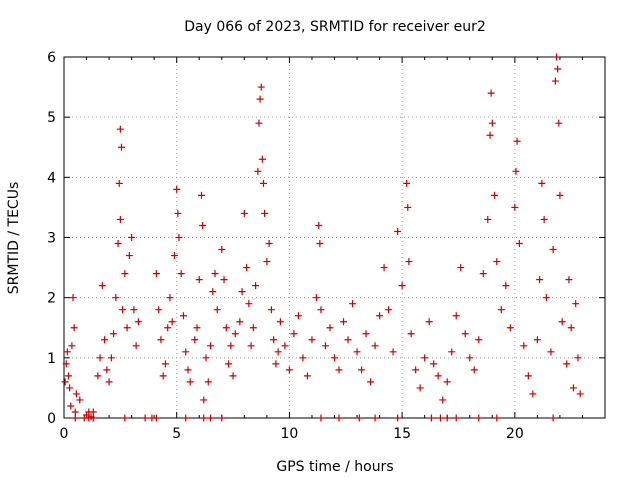 Image resolution: width=640 pixels, height=480 pixels. What do you see at coordinates (402, 434) in the screenshot?
I see `x-tick-label: 15` at bounding box center [402, 434].